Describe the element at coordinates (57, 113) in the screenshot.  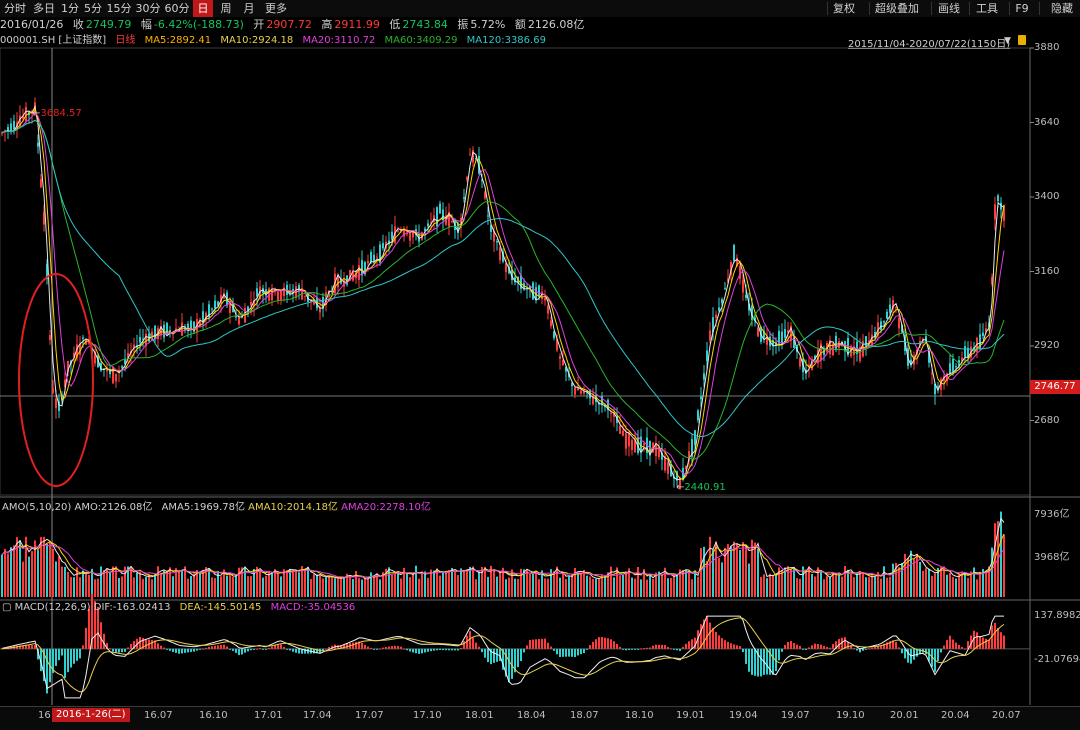
I see `high-annotation: ←3684.57` at that location.